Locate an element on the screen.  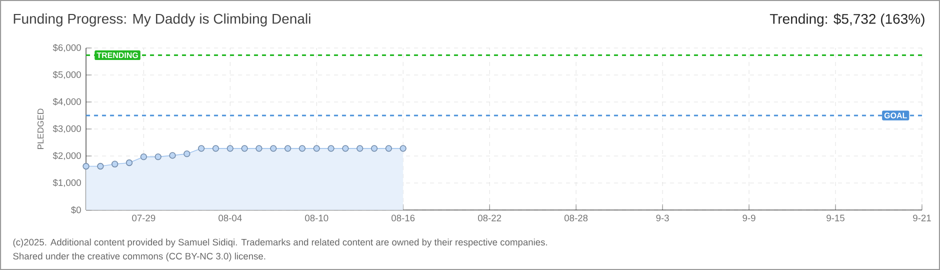
x-tick-label: 9-15 is located at coordinates (835, 218).